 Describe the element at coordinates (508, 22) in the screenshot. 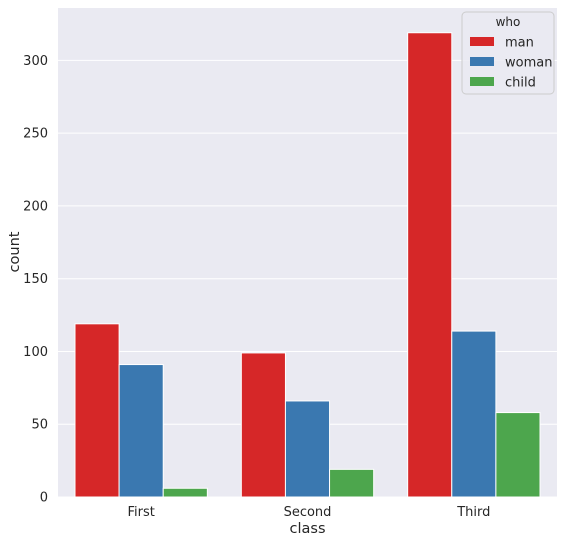

I see `legend-title: who` at that location.